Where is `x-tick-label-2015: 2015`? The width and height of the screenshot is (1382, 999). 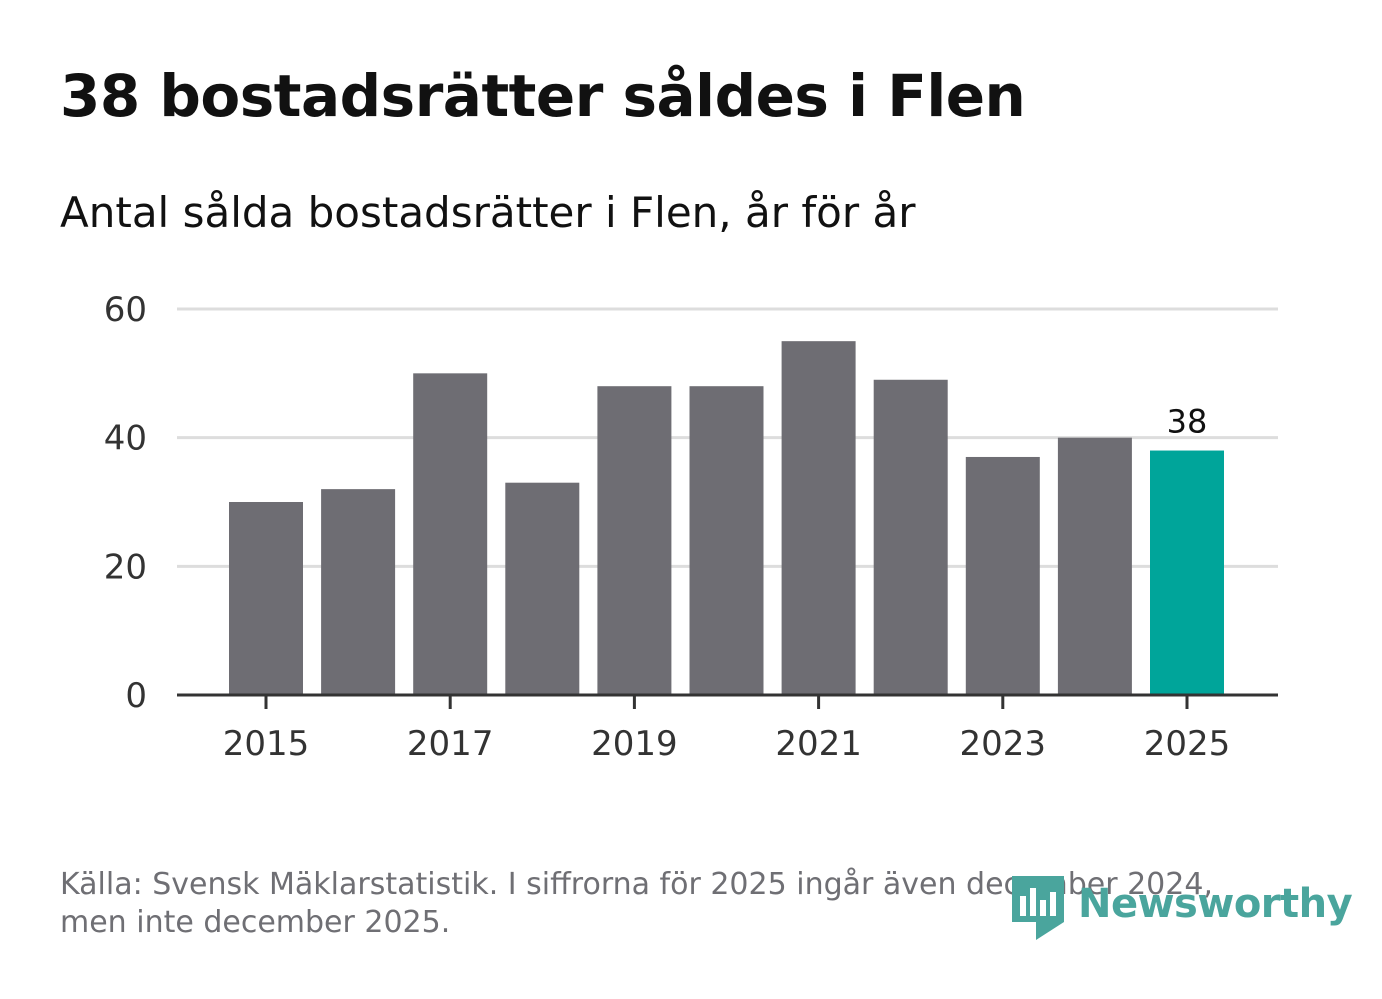
x-tick-label-2015: 2015 is located at coordinates (266, 744).